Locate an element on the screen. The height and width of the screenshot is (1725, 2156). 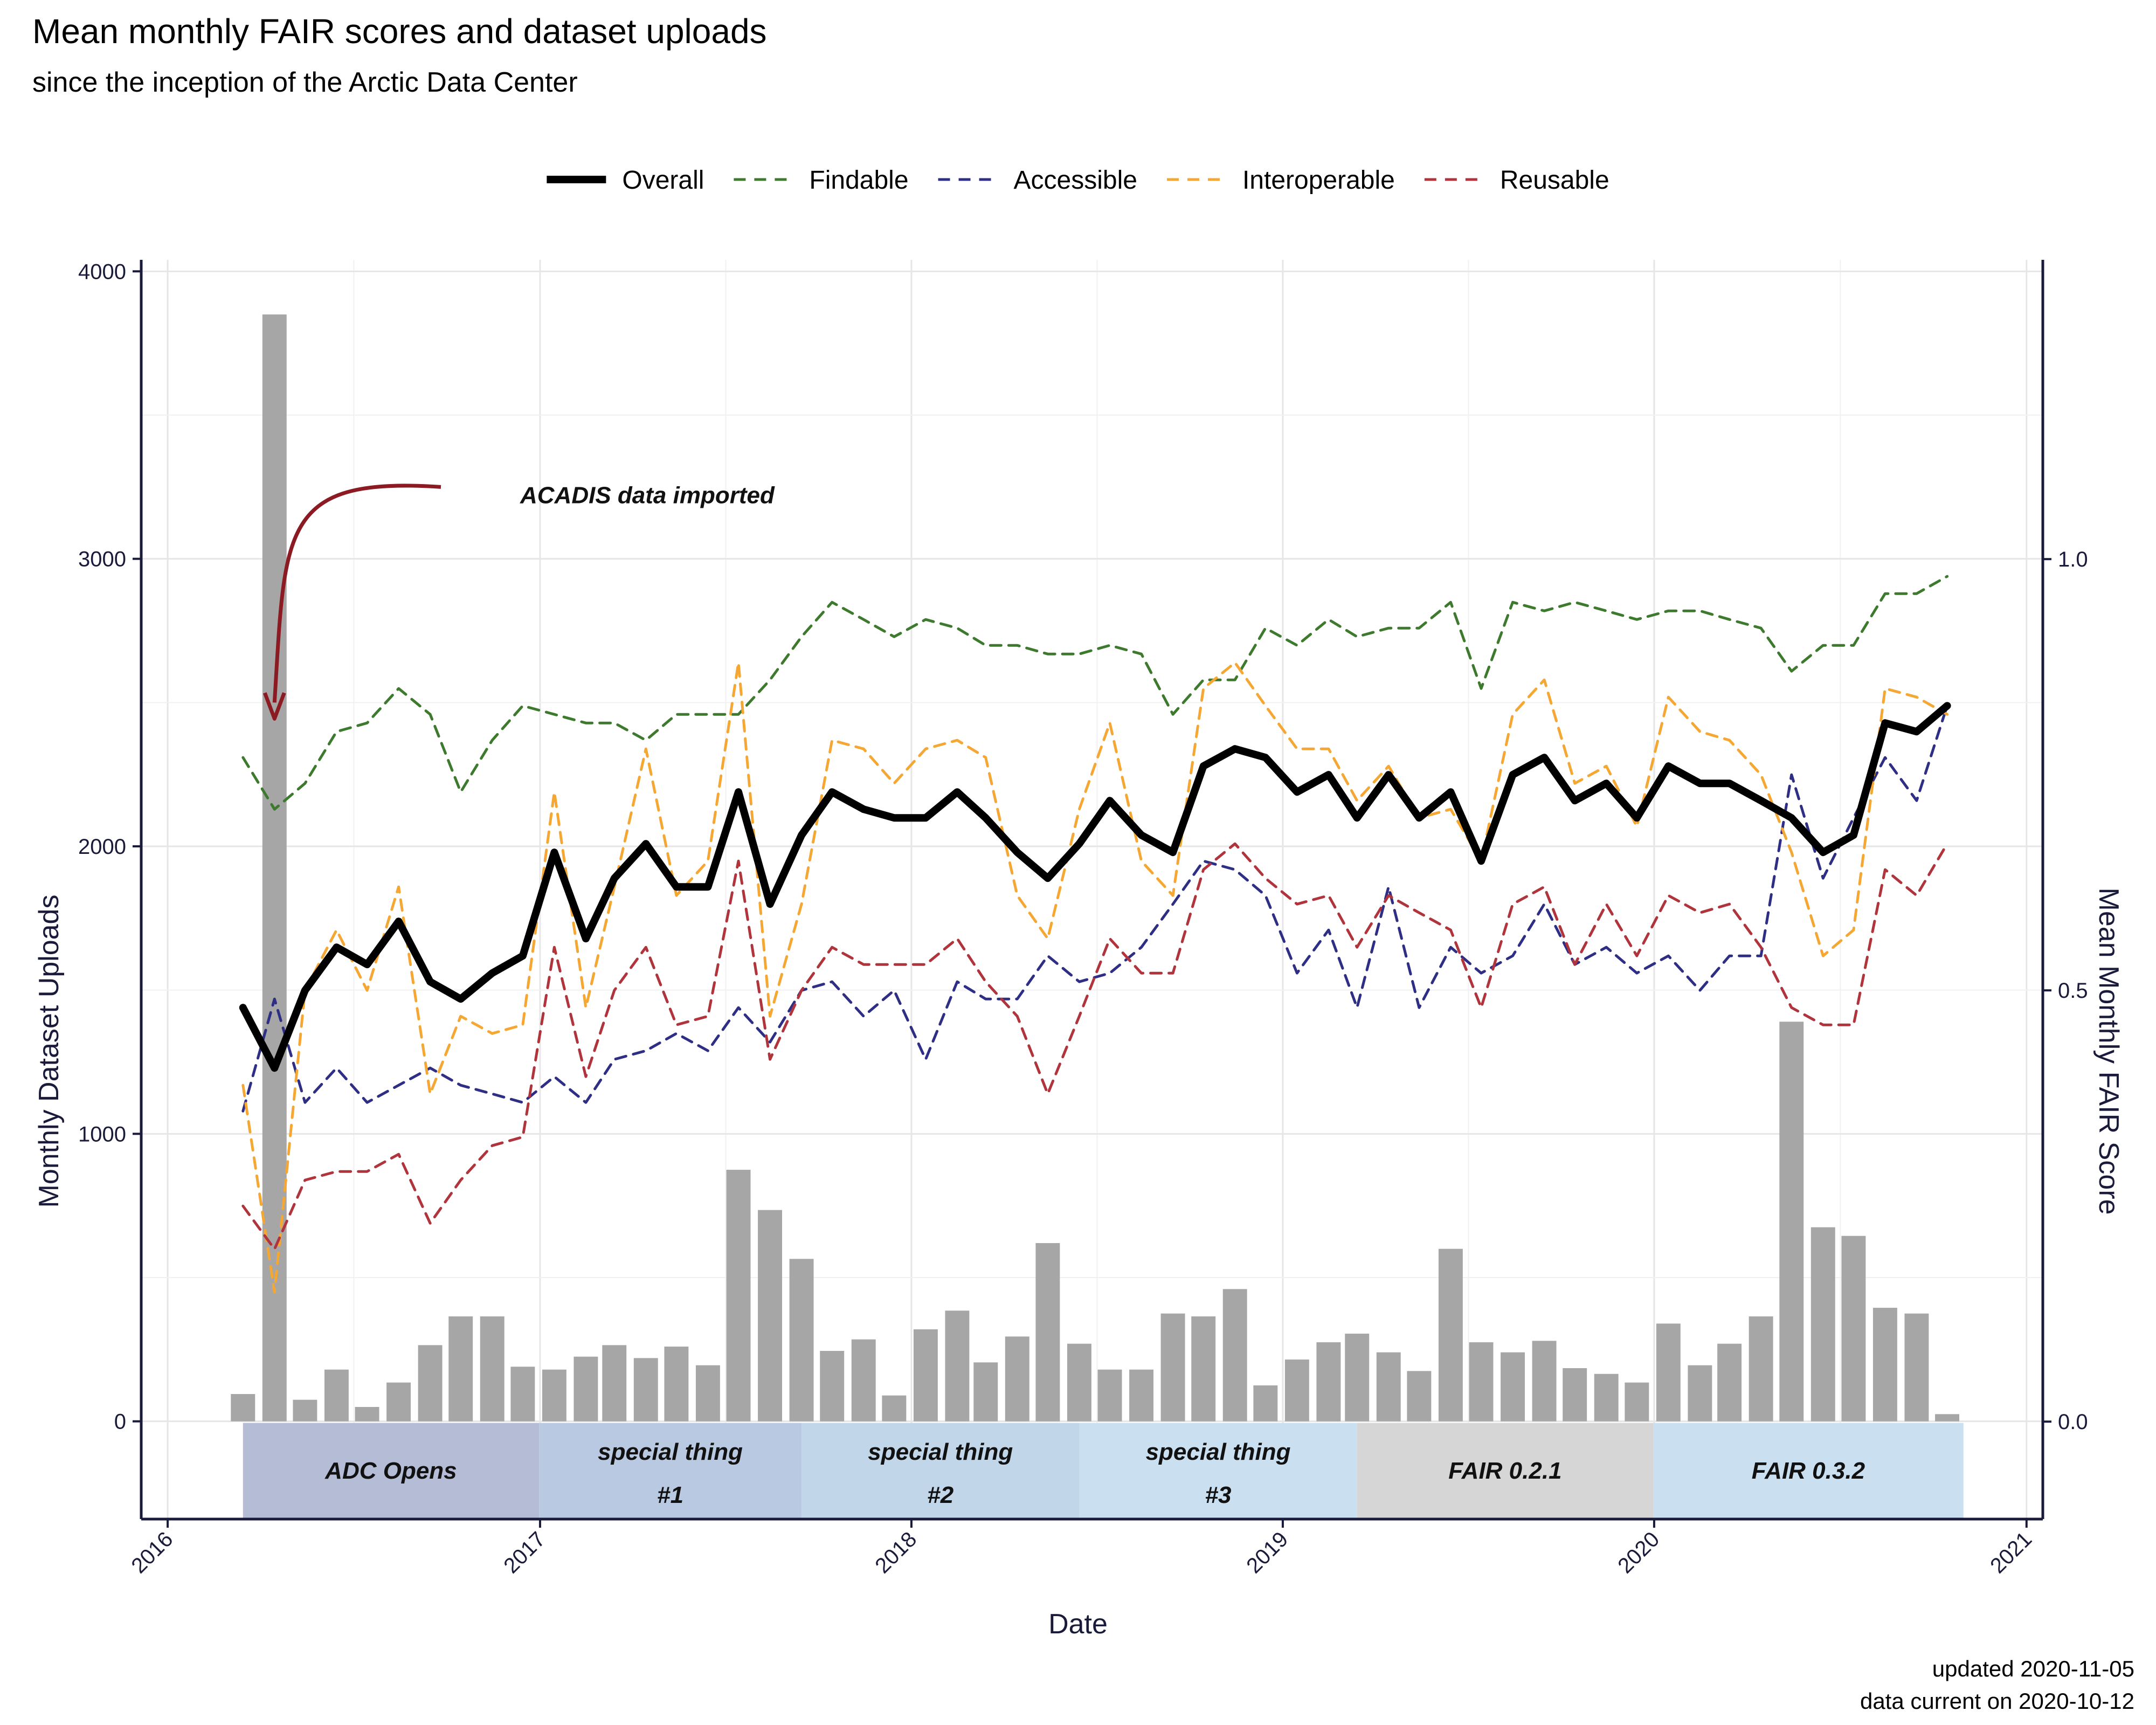
phase-label: FAIR 0.2.1 is located at coordinates (1504, 1471).